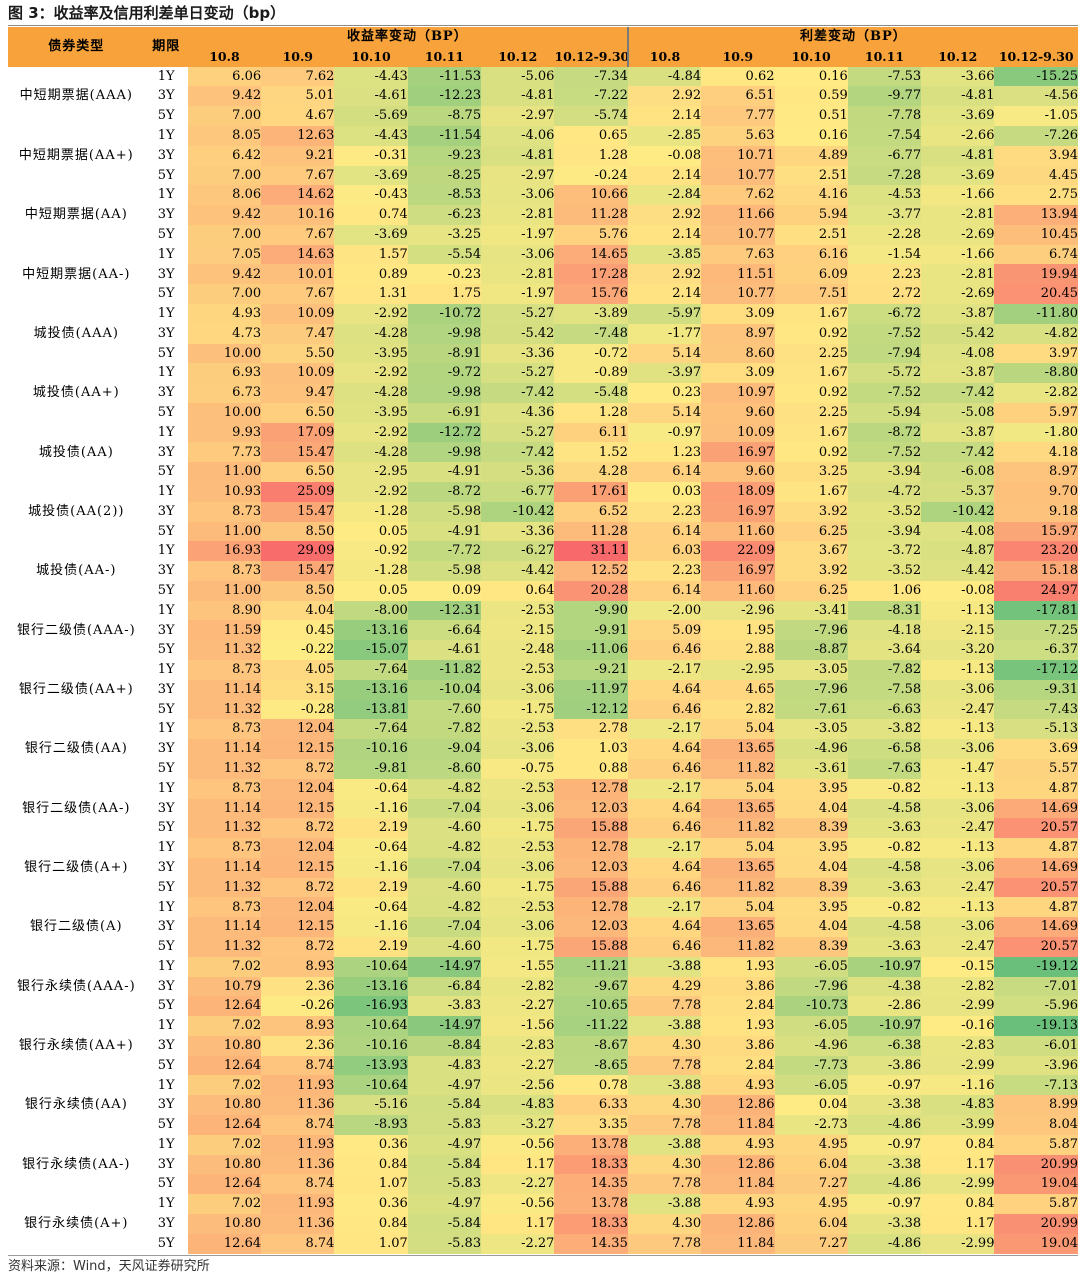 This screenshot has width=1080, height=1281. Describe the element at coordinates (518, 788) in the screenshot. I see `yield-change-cell: -2.53` at that location.